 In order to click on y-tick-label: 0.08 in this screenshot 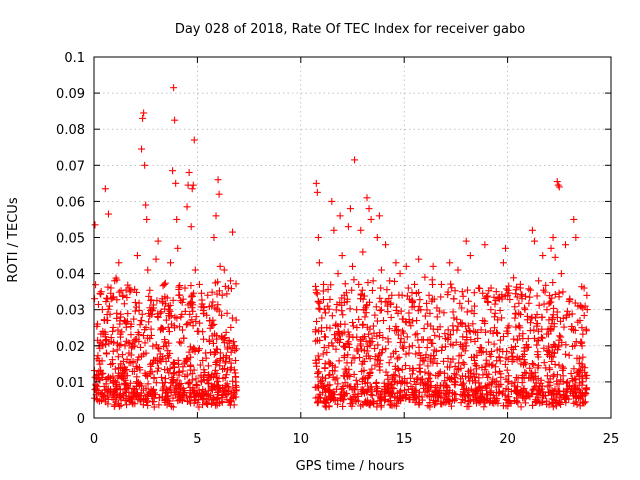, I will do `click(70, 130)`.